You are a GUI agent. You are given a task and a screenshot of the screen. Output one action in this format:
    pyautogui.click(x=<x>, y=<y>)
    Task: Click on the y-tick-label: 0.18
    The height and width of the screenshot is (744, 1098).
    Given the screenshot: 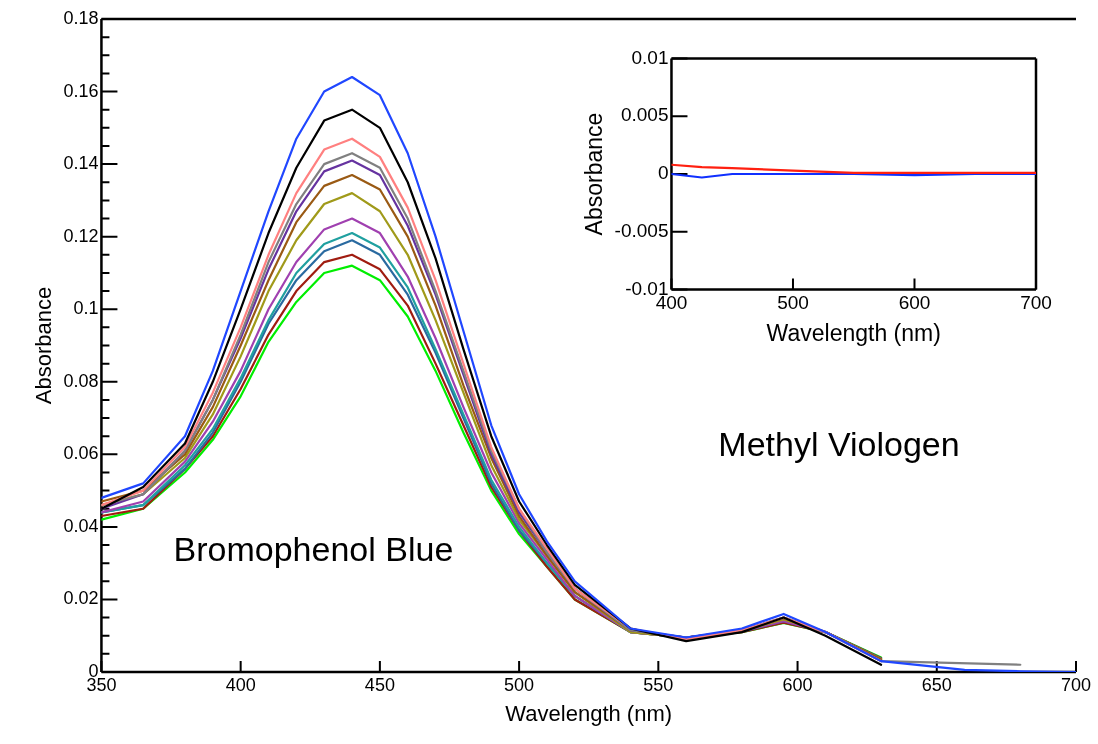 What is the action you would take?
    pyautogui.click(x=81, y=17)
    